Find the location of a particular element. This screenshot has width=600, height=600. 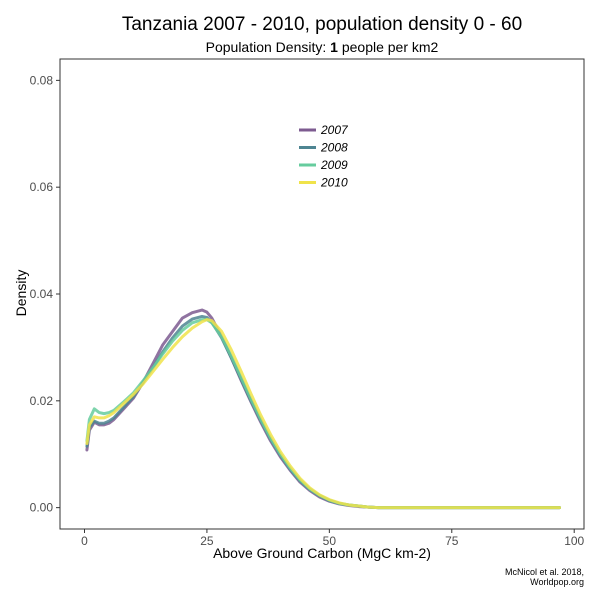

subtitle-prefix: Population Density: is located at coordinates (268, 47).